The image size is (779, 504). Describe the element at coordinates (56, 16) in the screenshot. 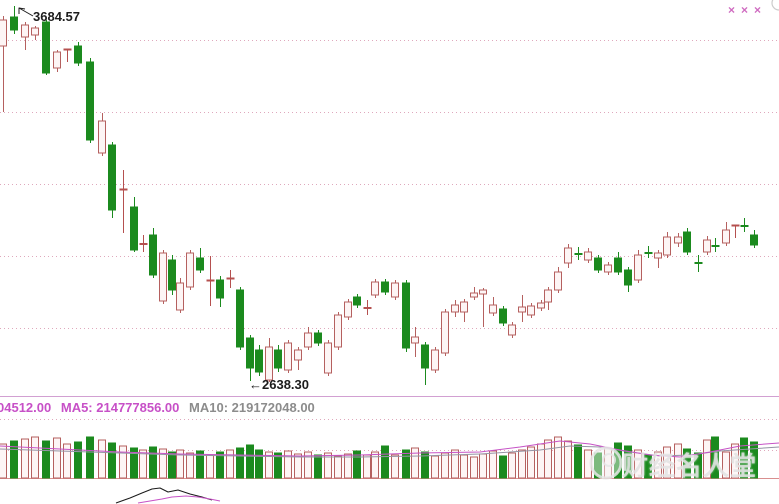

I see `high-annotation: 3684.57` at that location.